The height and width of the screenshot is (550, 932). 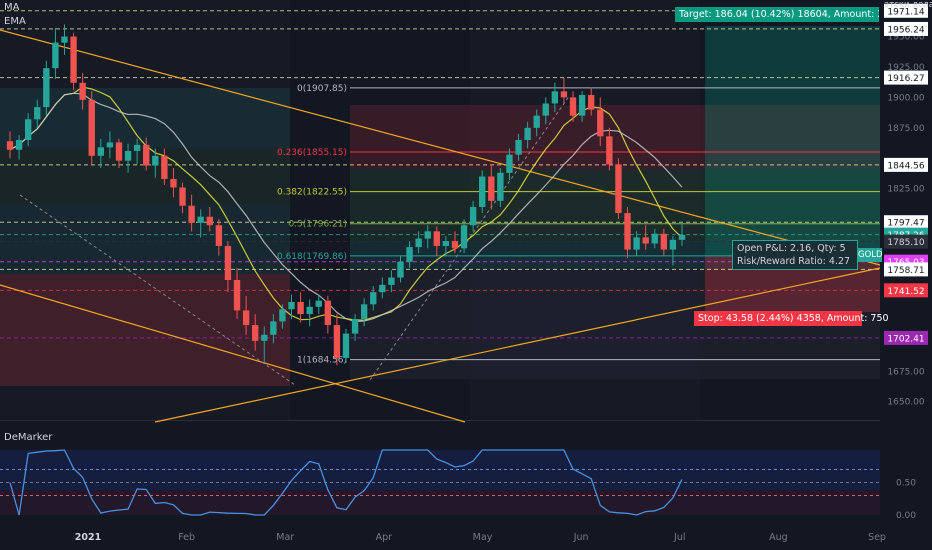 I want to click on price-tag-label: 1956.24, so click(x=905, y=30).